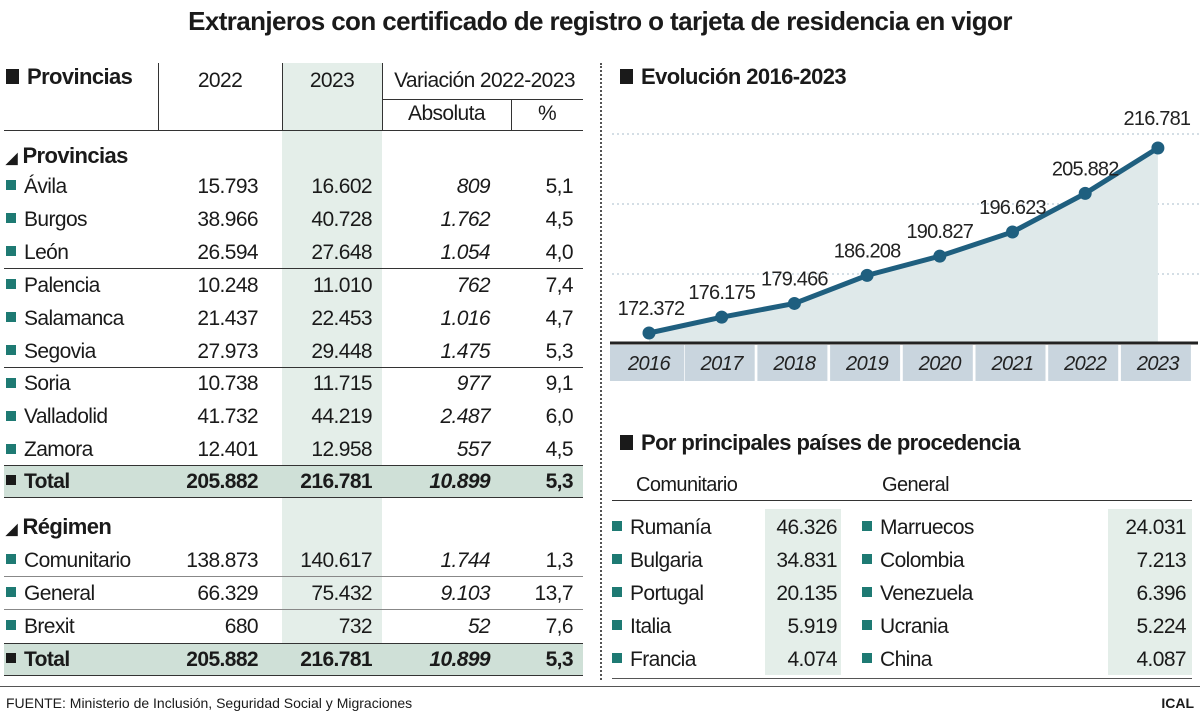 The width and height of the screenshot is (1200, 717). What do you see at coordinates (916, 485) in the screenshot?
I see `col-general: General` at bounding box center [916, 485].